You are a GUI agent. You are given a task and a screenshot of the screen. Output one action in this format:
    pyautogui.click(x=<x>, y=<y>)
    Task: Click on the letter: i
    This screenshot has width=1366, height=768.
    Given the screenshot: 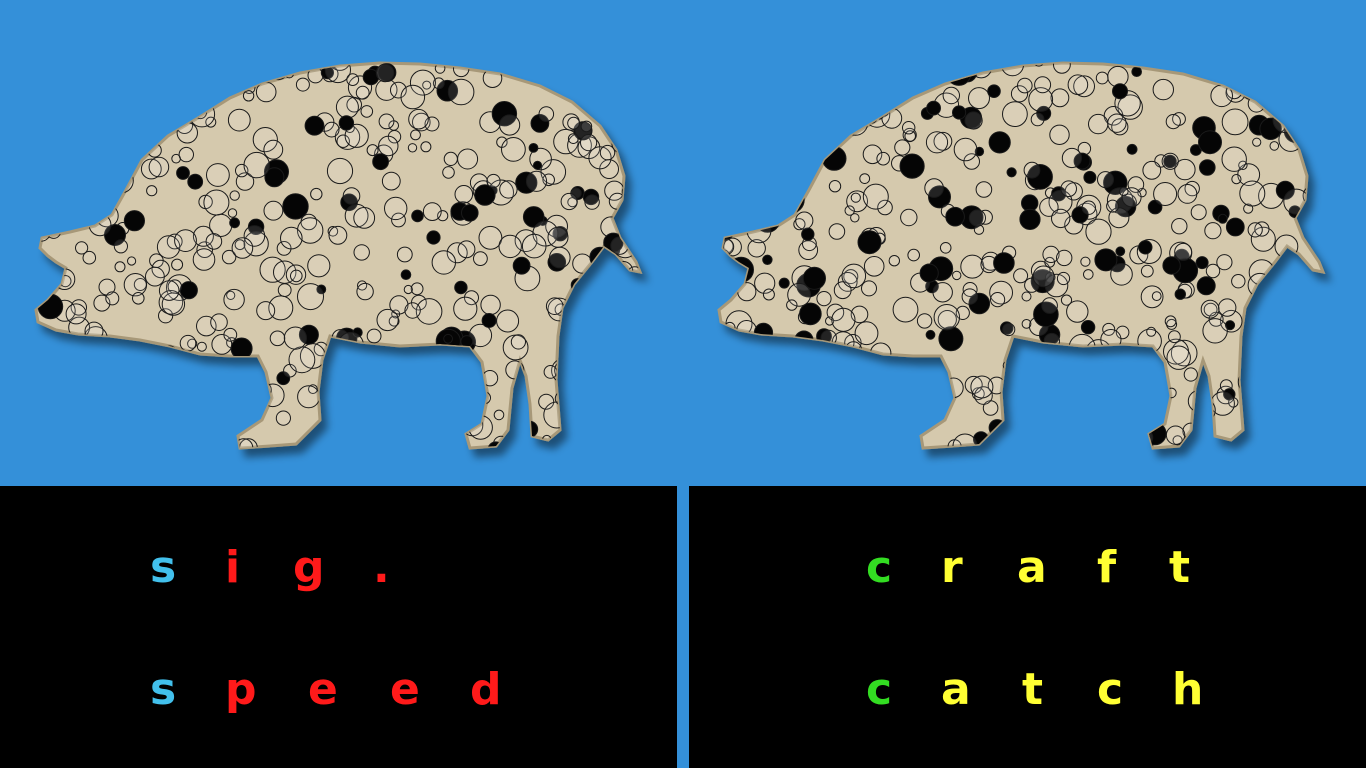 What is the action you would take?
    pyautogui.click(x=233, y=567)
    